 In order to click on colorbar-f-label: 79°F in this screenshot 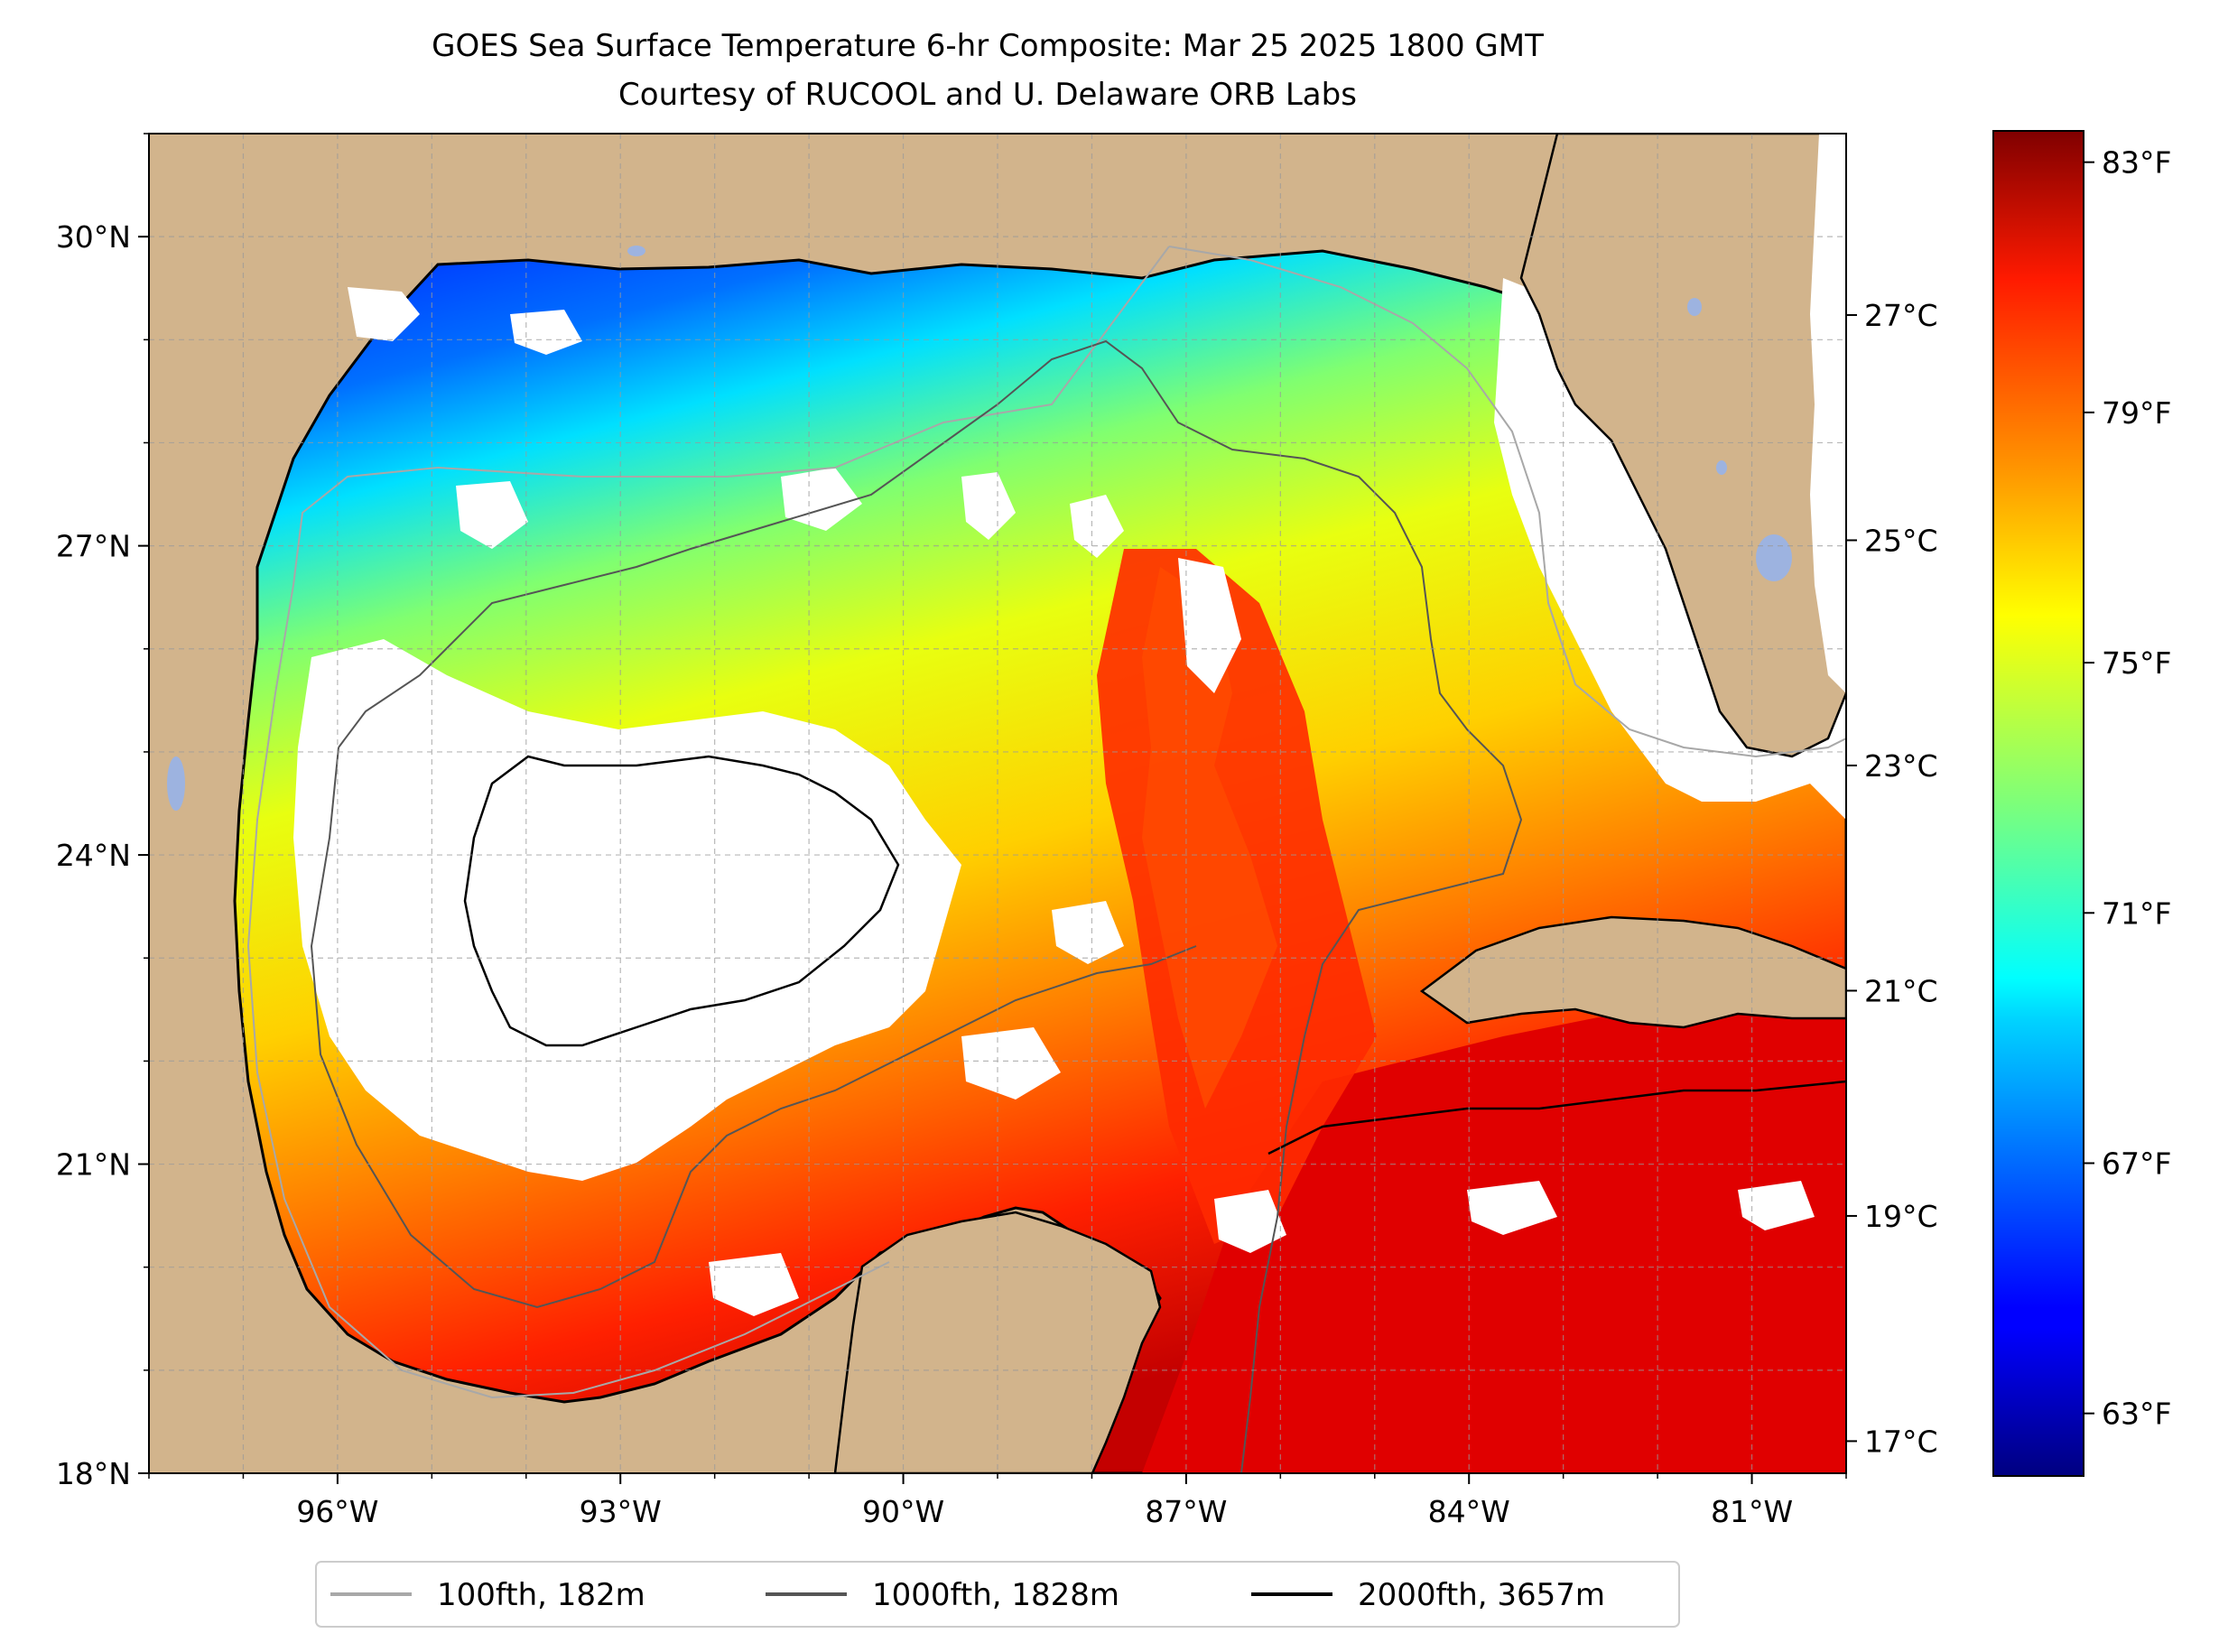, I will do `click(2136, 413)`.